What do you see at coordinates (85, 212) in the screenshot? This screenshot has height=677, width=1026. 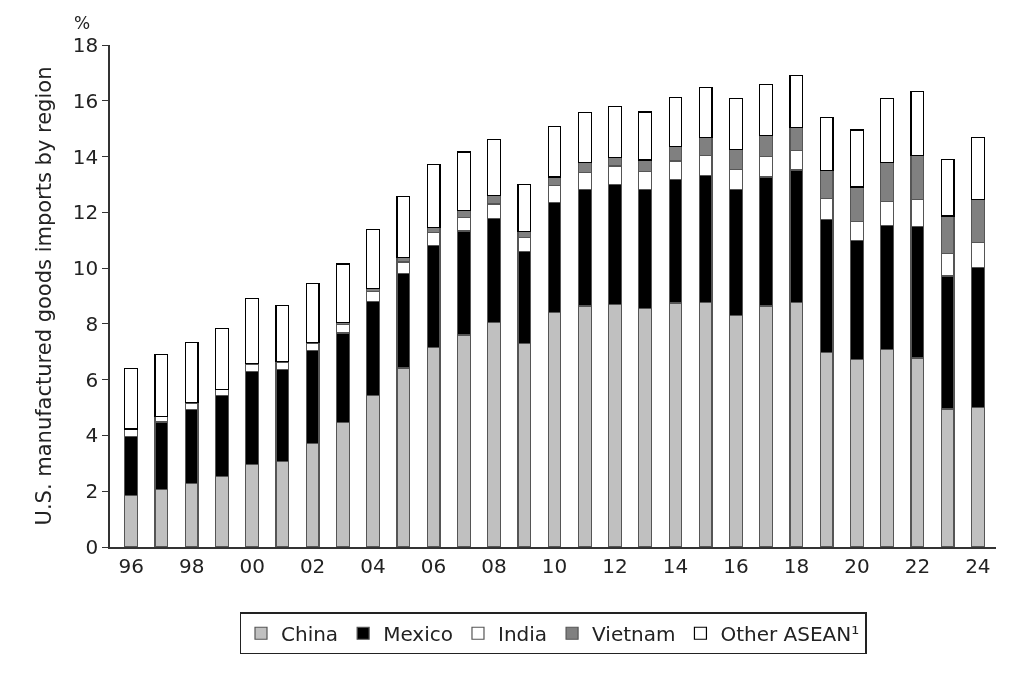 I see `y-tick-label: 12` at bounding box center [85, 212].